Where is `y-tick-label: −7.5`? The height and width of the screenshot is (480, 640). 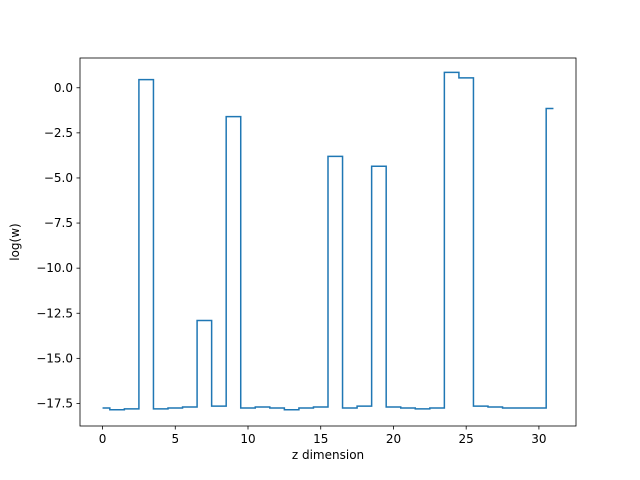
y-tick-label: −7.5 is located at coordinates (58, 223).